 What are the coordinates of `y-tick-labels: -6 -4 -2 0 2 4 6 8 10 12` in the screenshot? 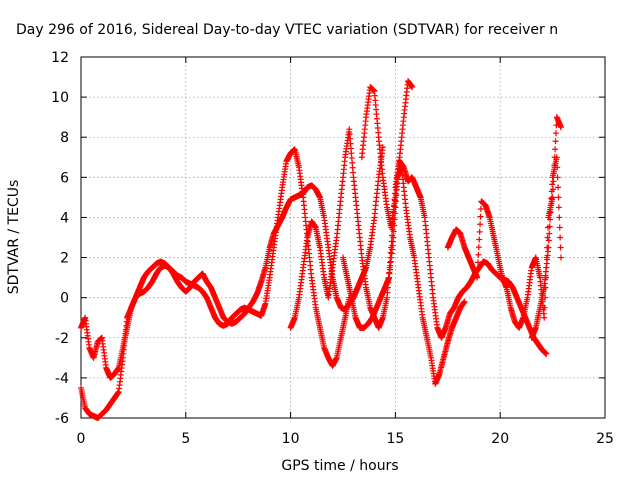 It's located at (60, 238).